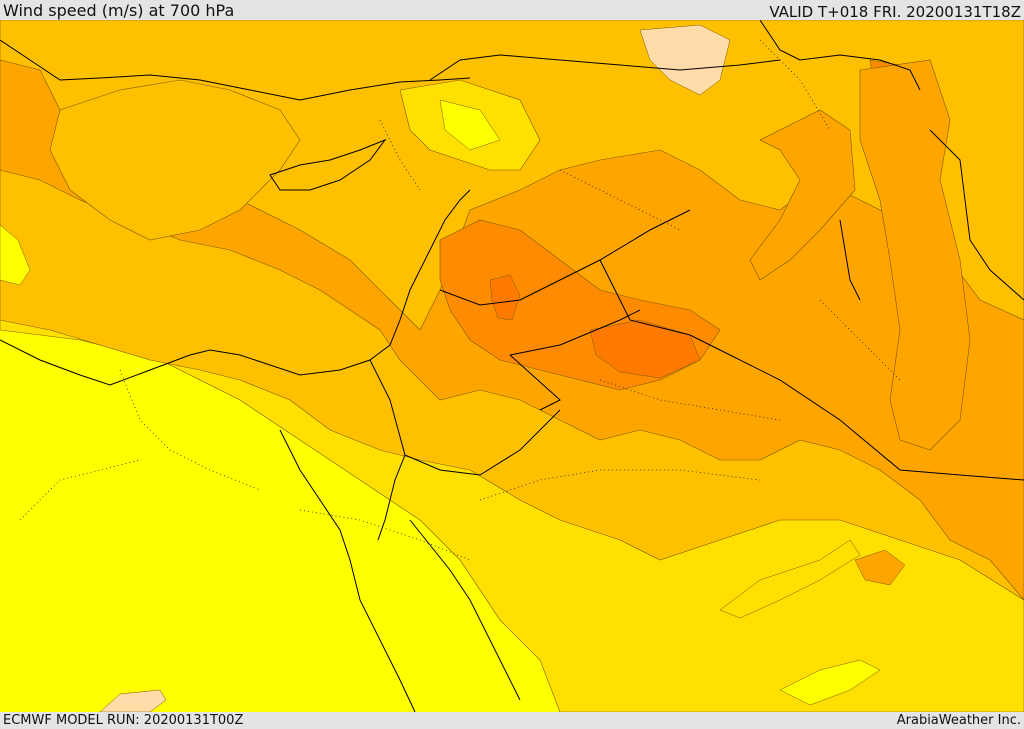 This screenshot has width=1024, height=729. Describe the element at coordinates (175, 160) in the screenshot. I see `field-level-3b` at that location.